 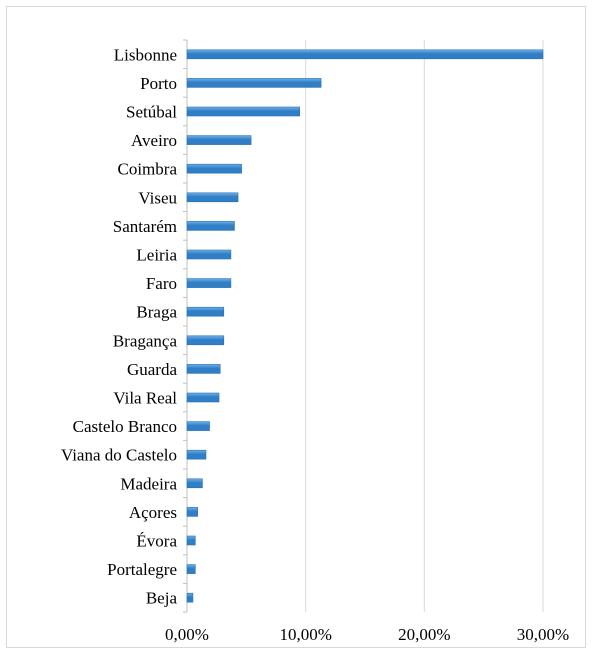 What do you see at coordinates (119, 455) in the screenshot?
I see `category-label: Viana do Castelo` at bounding box center [119, 455].